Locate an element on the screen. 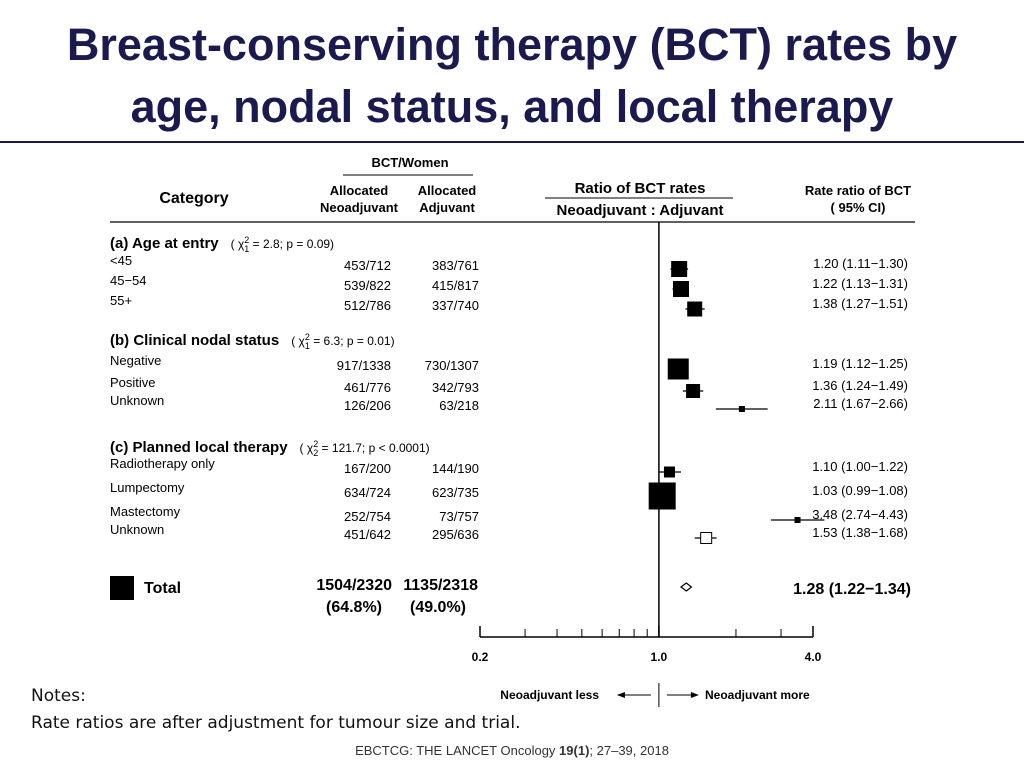 The height and width of the screenshot is (768, 1024). total-adj: 1135/2318 is located at coordinates (440, 585).